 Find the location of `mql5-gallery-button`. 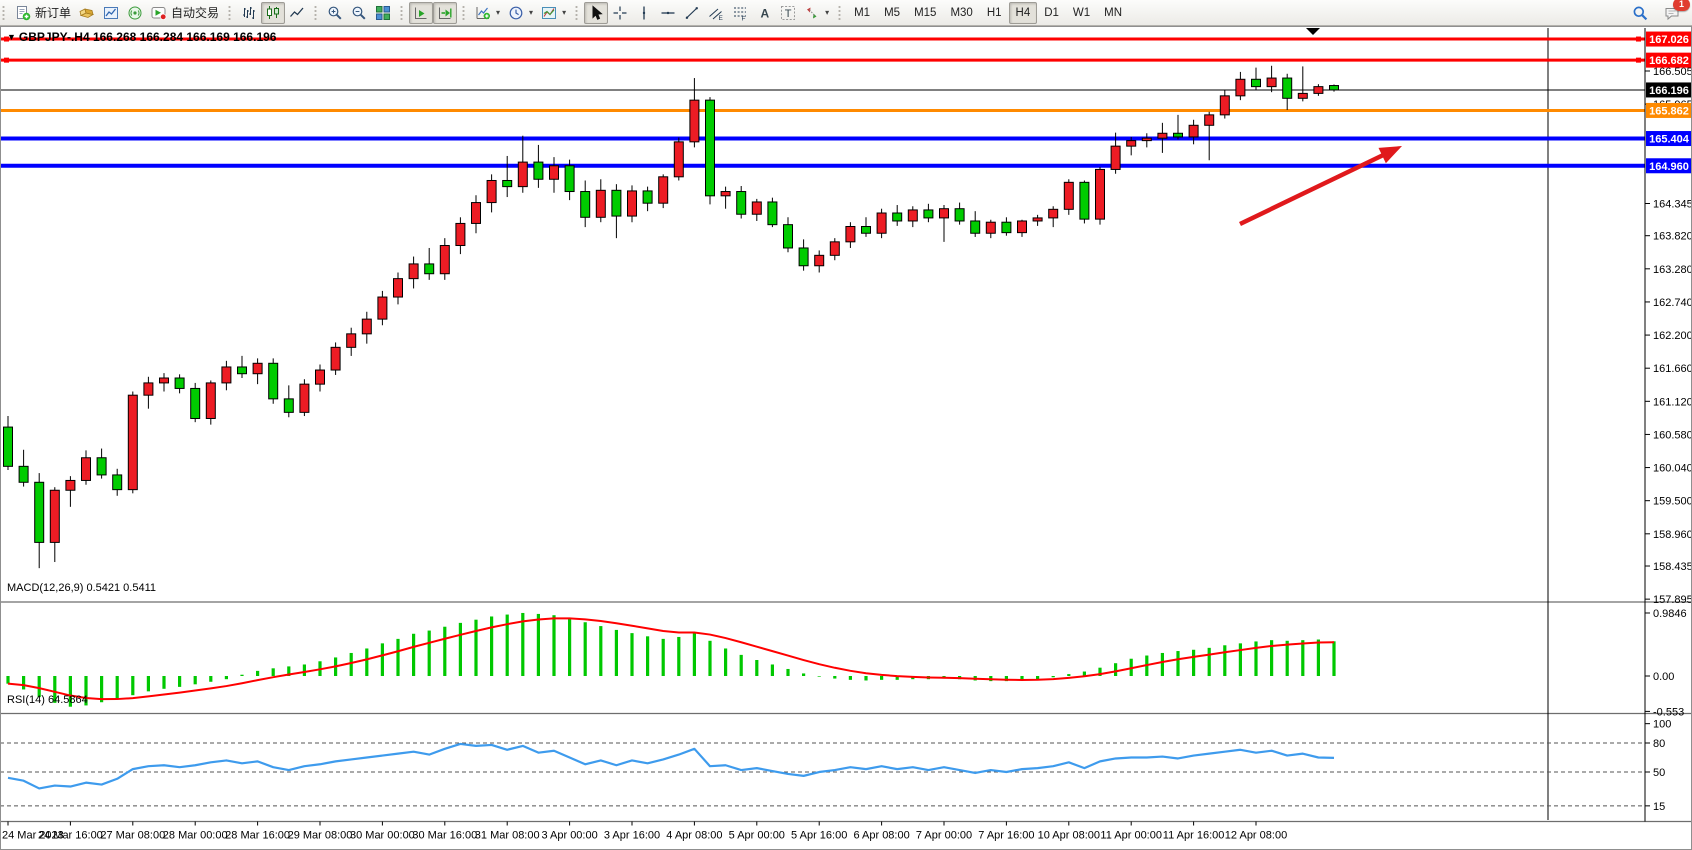

mql5-gallery-button is located at coordinates (87, 13).